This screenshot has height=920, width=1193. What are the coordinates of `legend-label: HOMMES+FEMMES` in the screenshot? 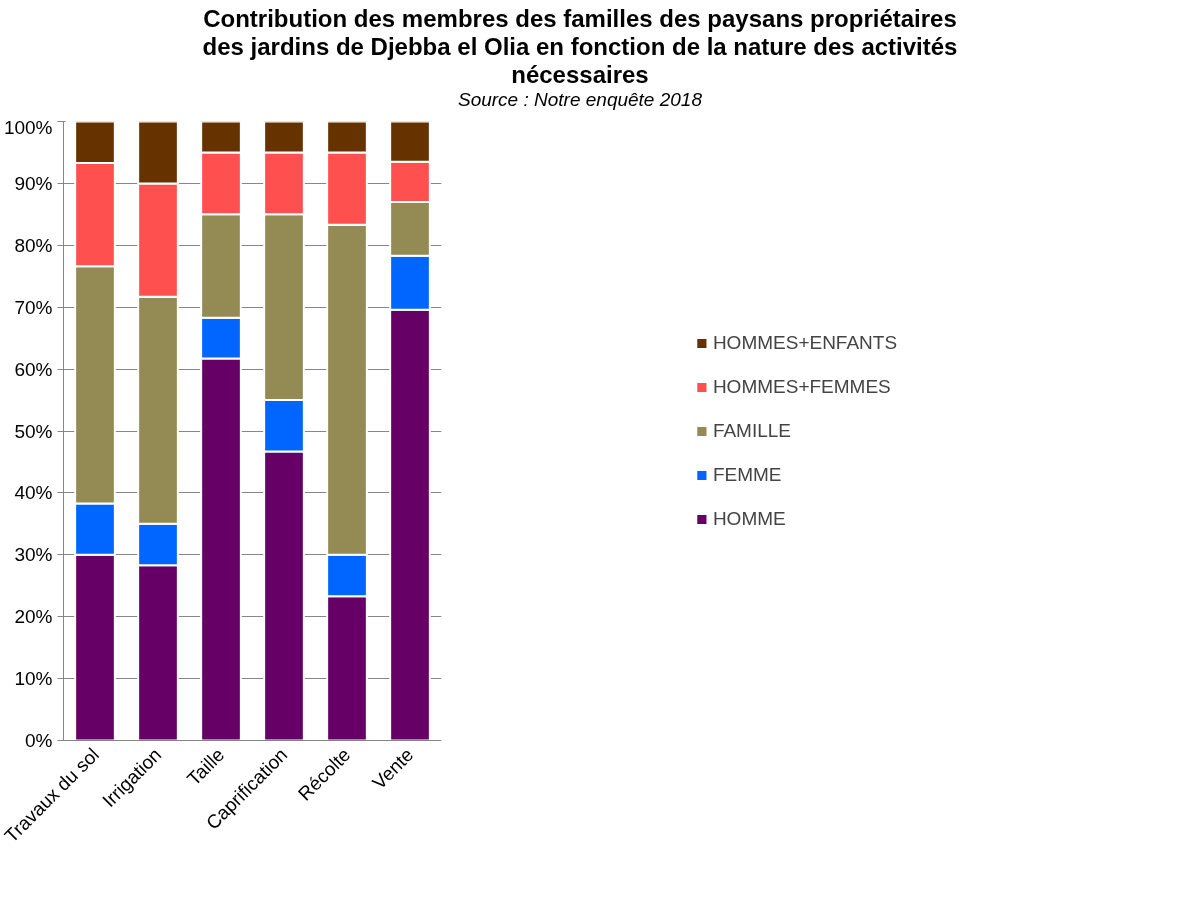 It's located at (801, 386).